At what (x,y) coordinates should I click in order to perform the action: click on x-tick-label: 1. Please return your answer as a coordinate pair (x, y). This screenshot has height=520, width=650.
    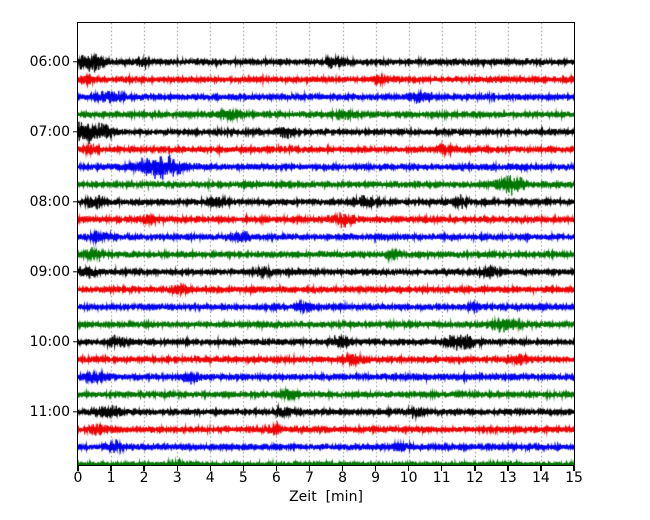
    Looking at the image, I should click on (111, 478).